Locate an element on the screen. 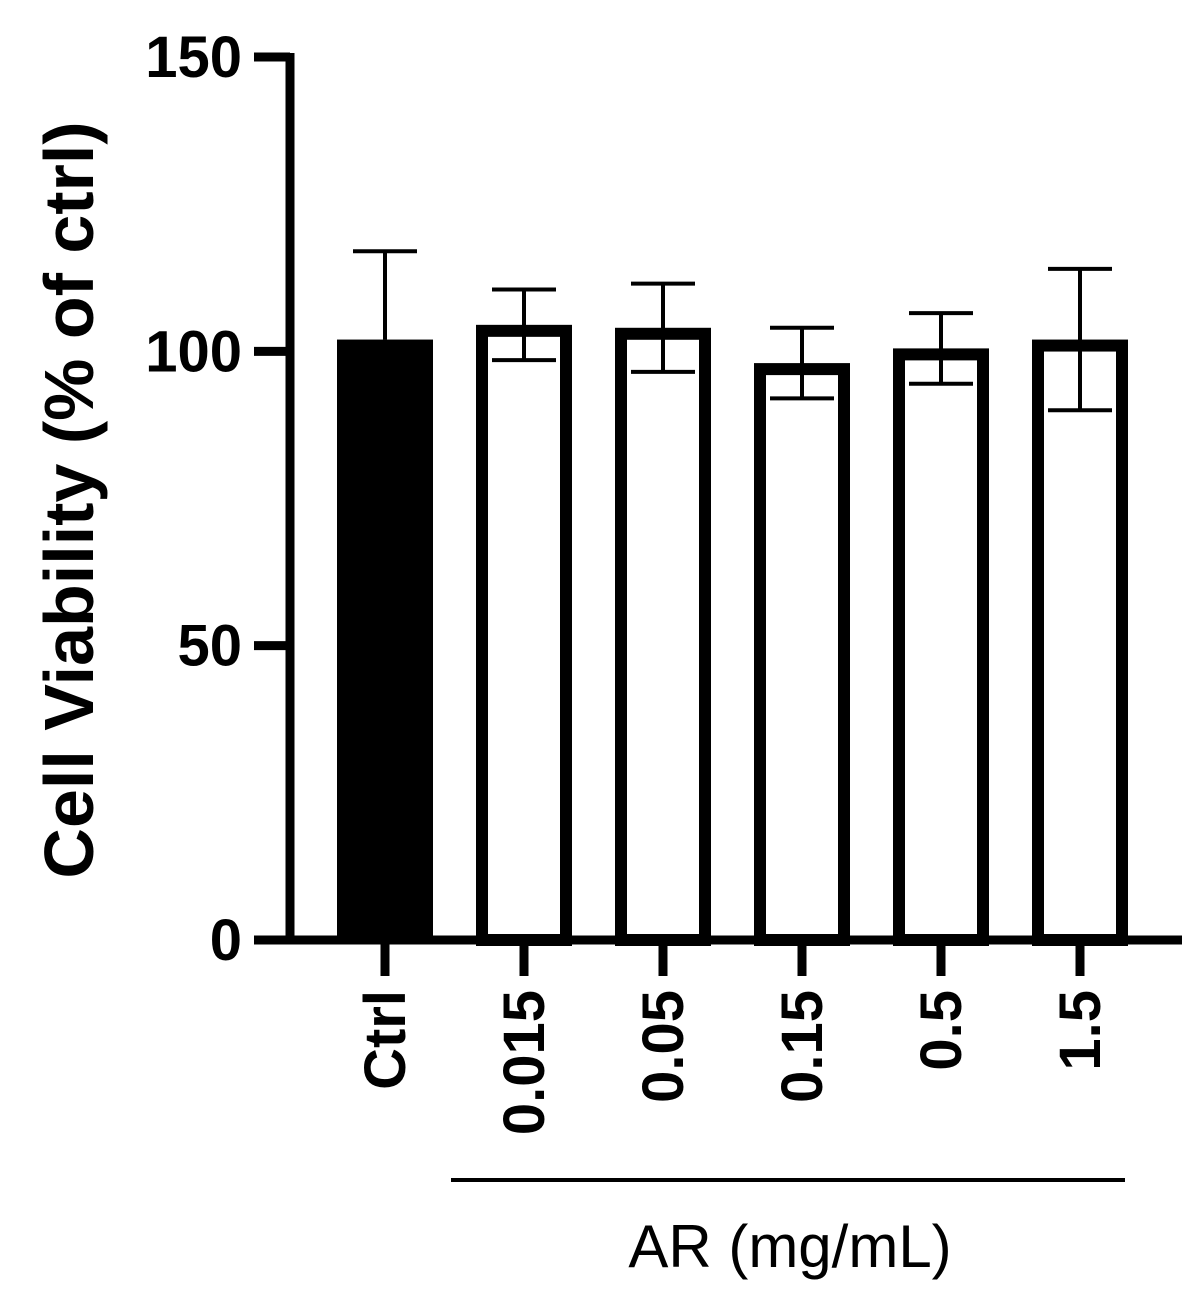 This screenshot has width=1201, height=1293. group-label: AR (mg/mL) is located at coordinates (789, 1246).